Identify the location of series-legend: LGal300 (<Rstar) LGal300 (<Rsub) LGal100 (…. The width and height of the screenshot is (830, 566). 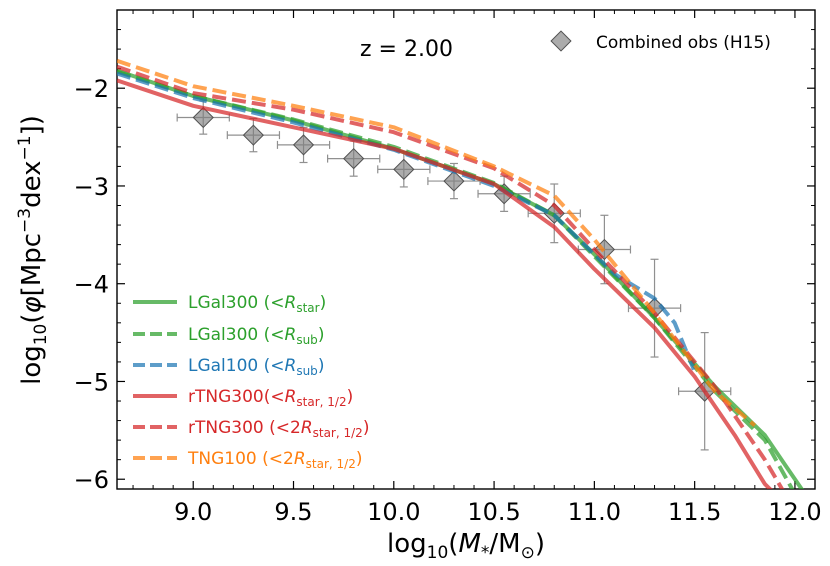
(251, 382).